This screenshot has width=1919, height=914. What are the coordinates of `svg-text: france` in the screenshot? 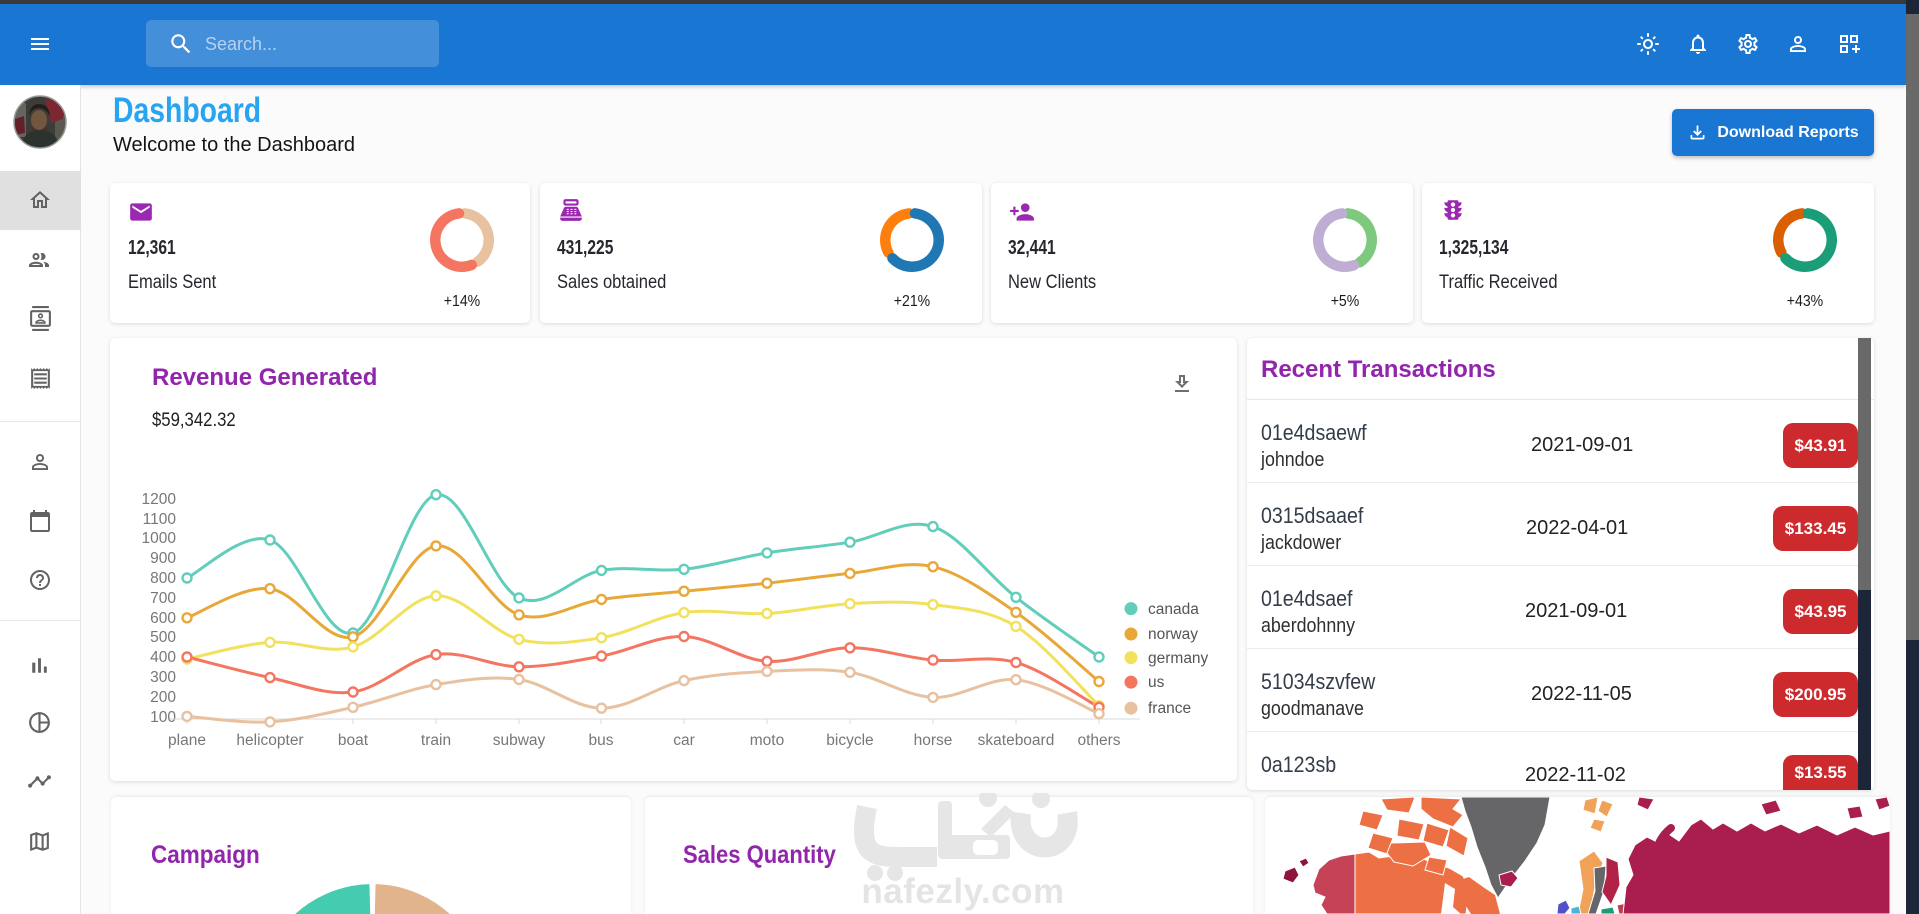 It's located at (1169, 708).